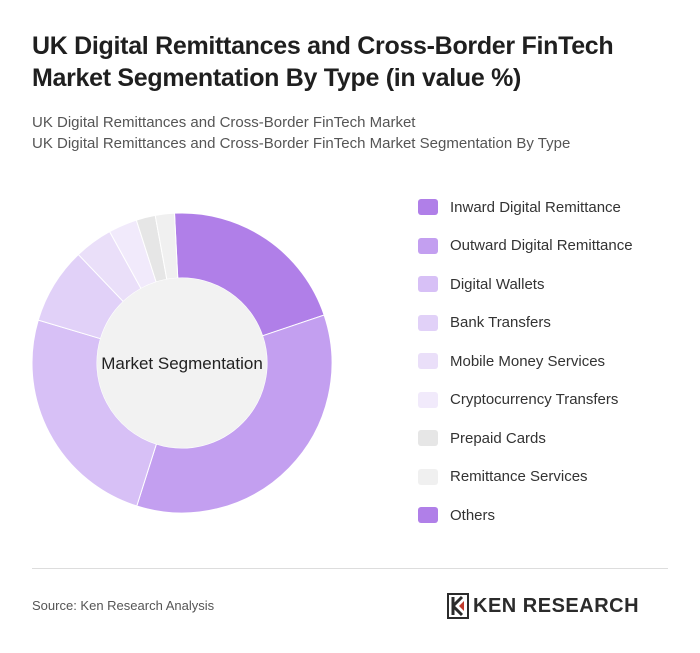 The width and height of the screenshot is (700, 653). I want to click on legend-item-bank-transfers: Bank Transfers, so click(484, 323).